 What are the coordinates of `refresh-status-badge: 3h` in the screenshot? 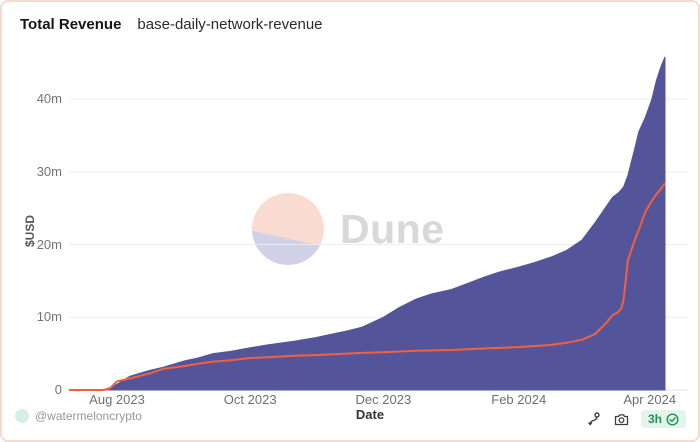 It's located at (663, 419).